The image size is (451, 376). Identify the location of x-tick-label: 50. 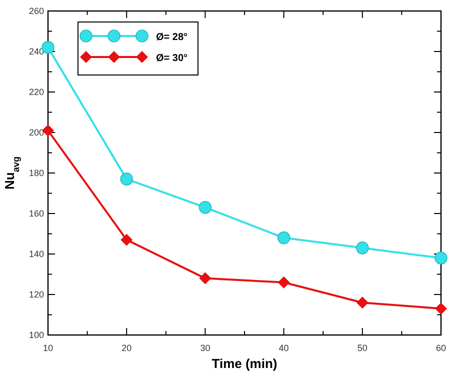
(362, 348).